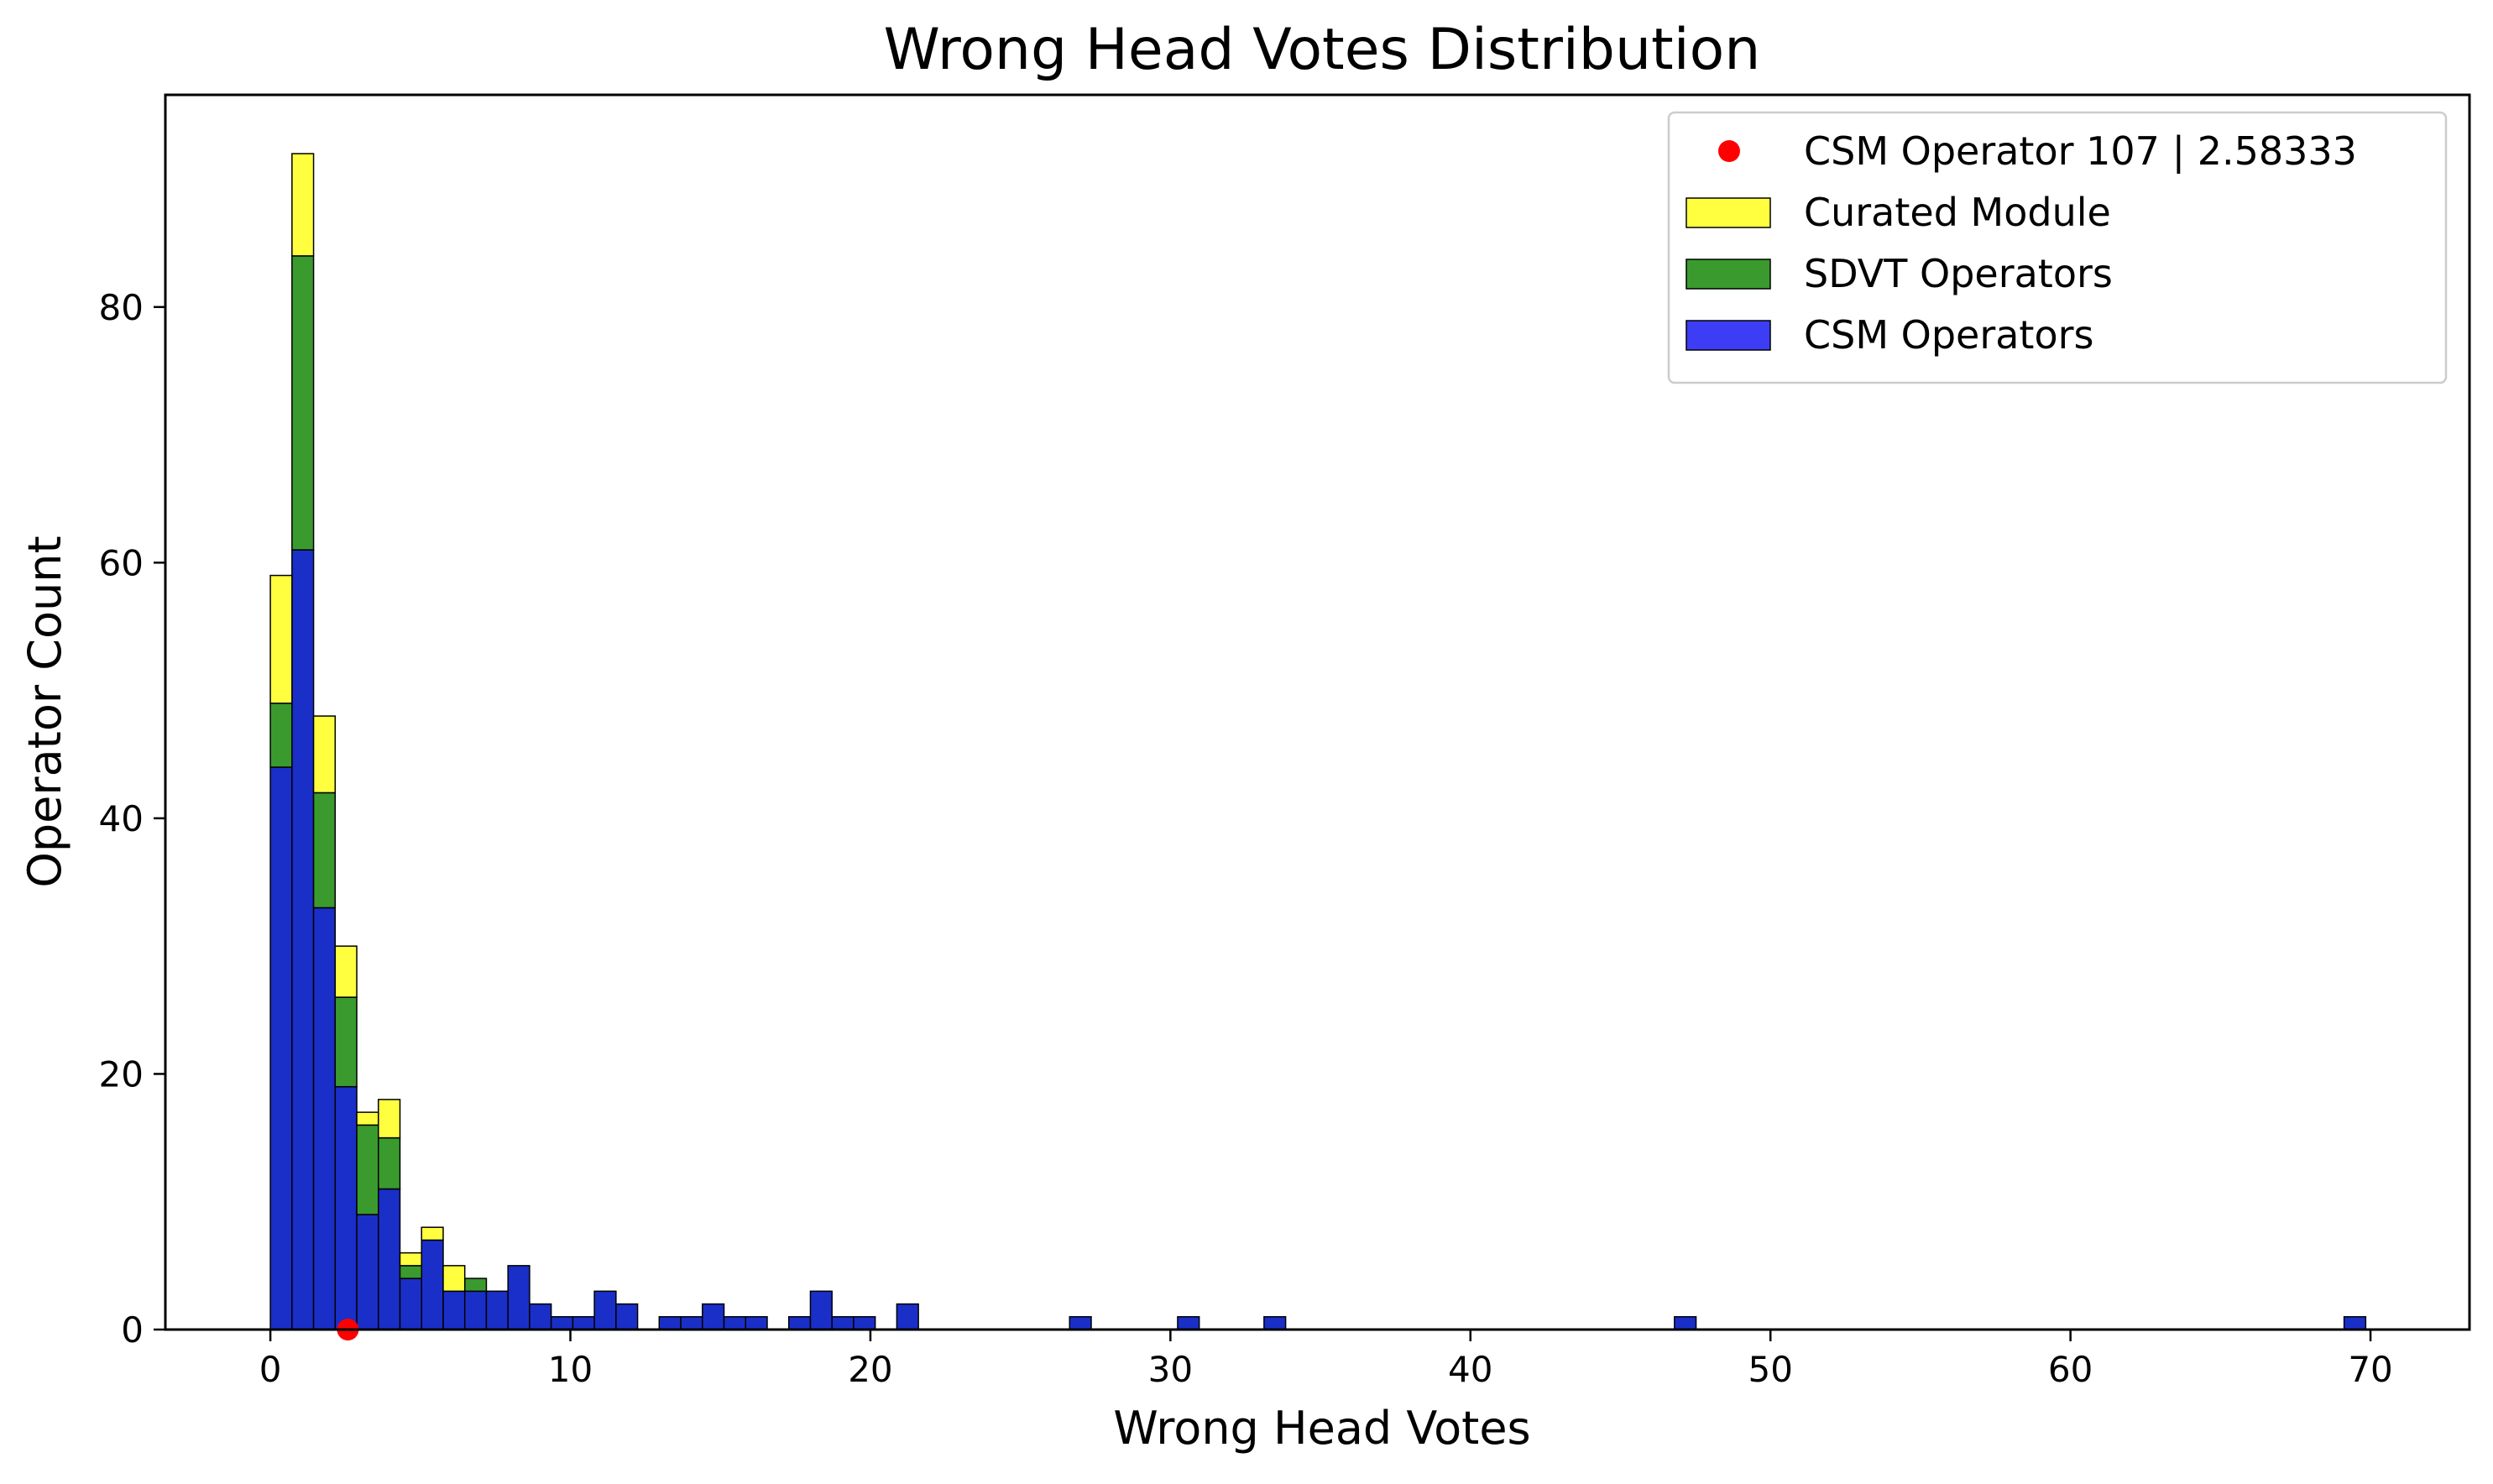  I want to click on x-tick-label-60: 60, so click(2070, 1369).